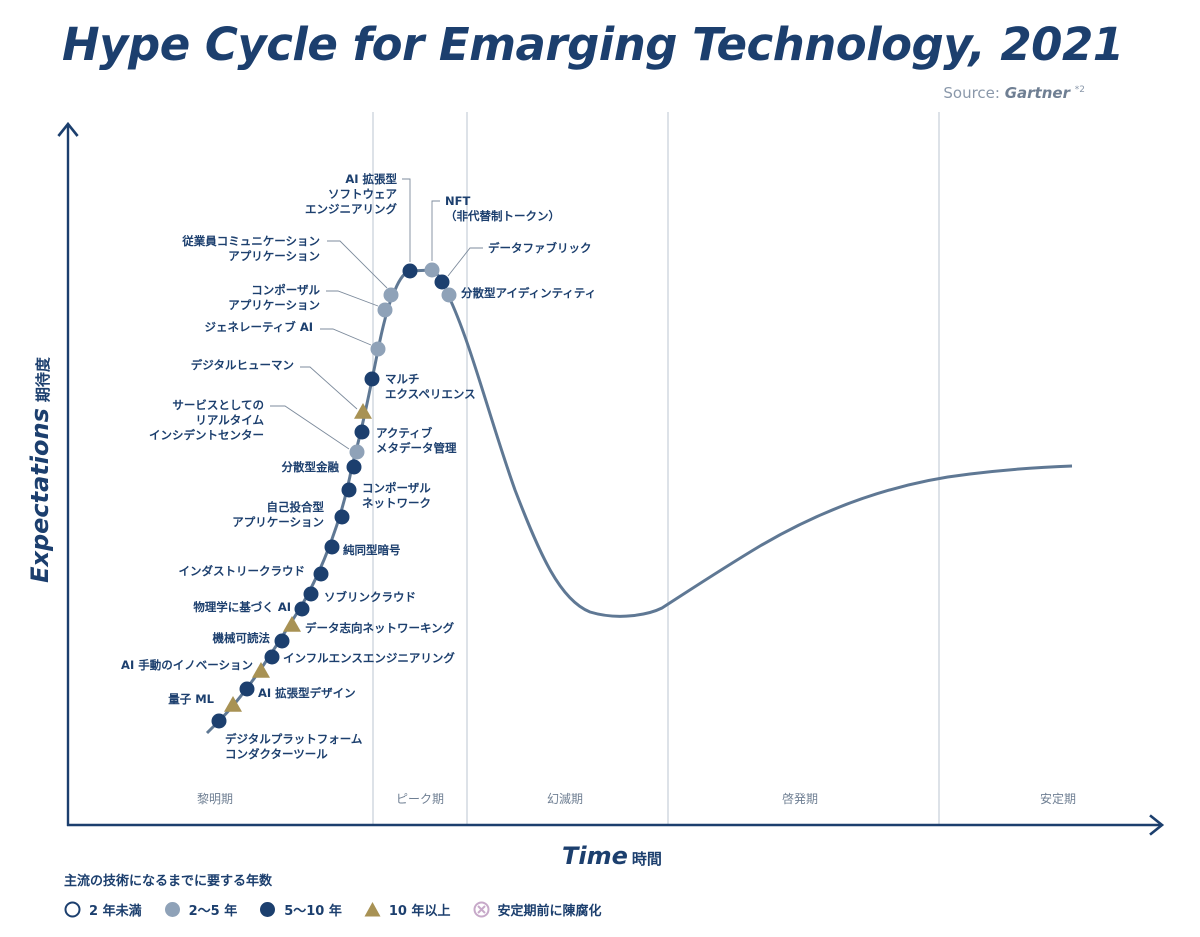  Describe the element at coordinates (187, 665) in the screenshot. I see `tech-label: AI 手動のイノベーション` at that location.